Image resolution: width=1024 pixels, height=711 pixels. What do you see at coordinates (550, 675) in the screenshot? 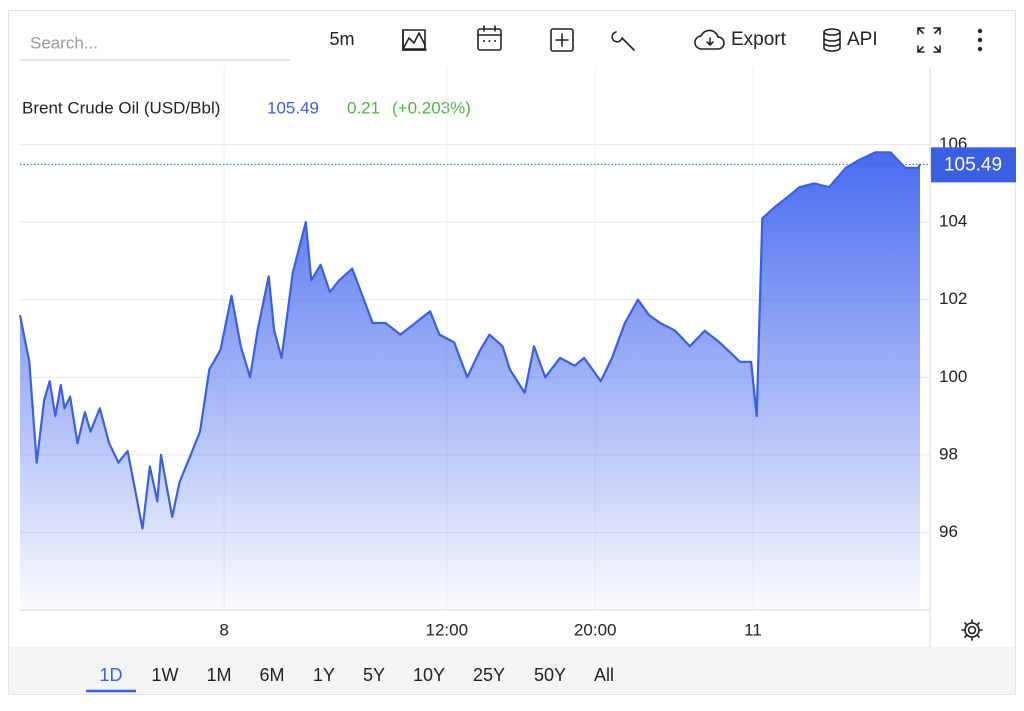
I see `range-button: 50Y` at bounding box center [550, 675].